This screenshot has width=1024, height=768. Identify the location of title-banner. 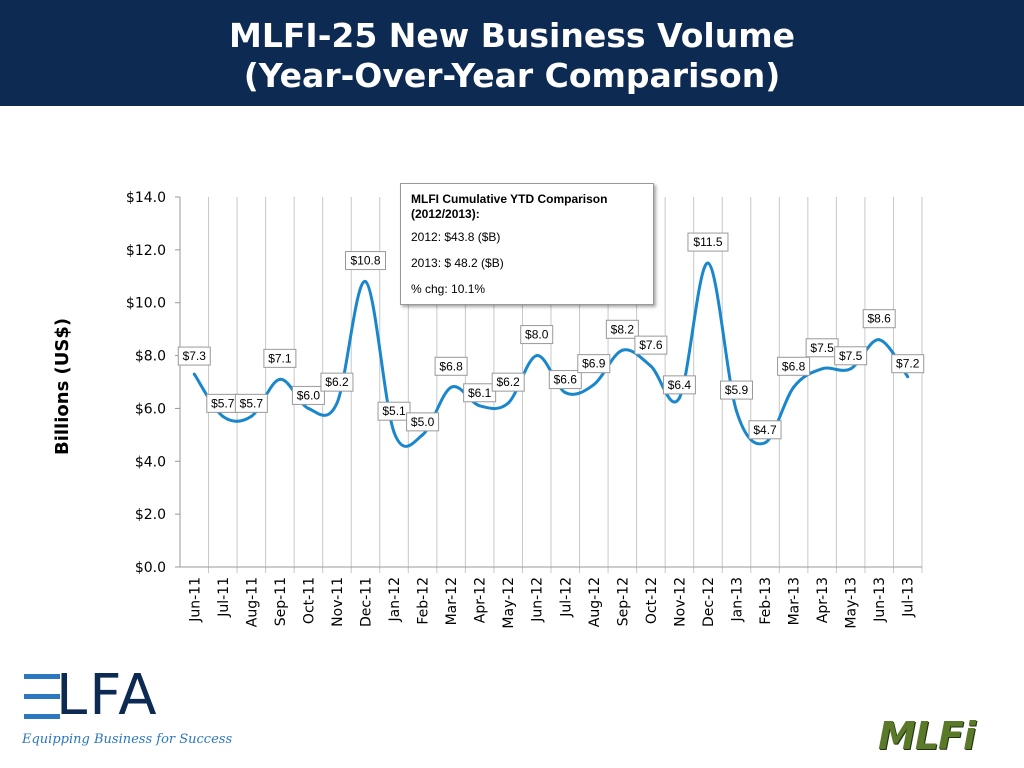
(512, 53).